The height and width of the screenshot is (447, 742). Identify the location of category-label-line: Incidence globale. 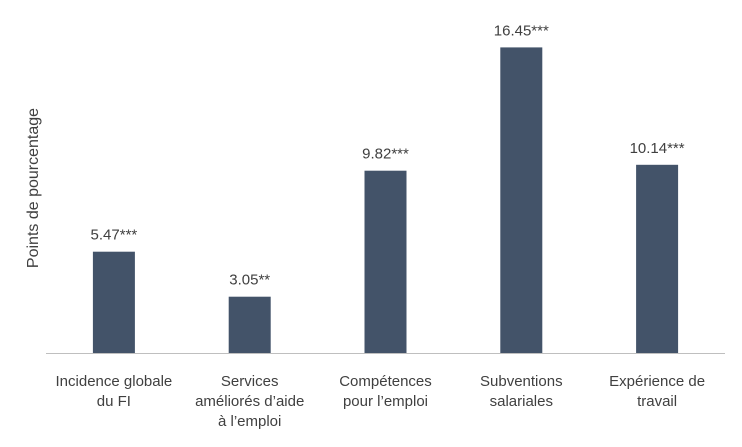
(114, 381).